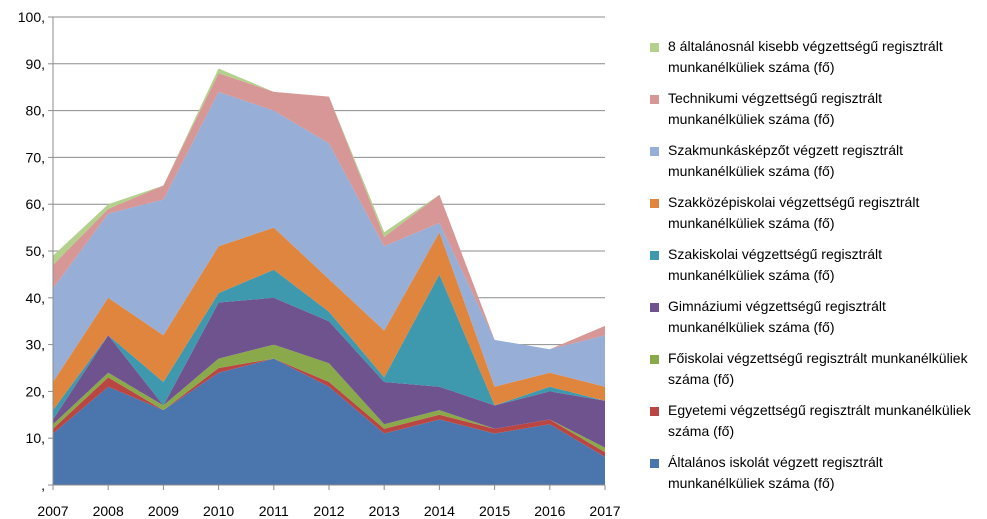 This screenshot has height=519, width=987. Describe the element at coordinates (35, 298) in the screenshot. I see `y-tick-label: 40,` at that location.